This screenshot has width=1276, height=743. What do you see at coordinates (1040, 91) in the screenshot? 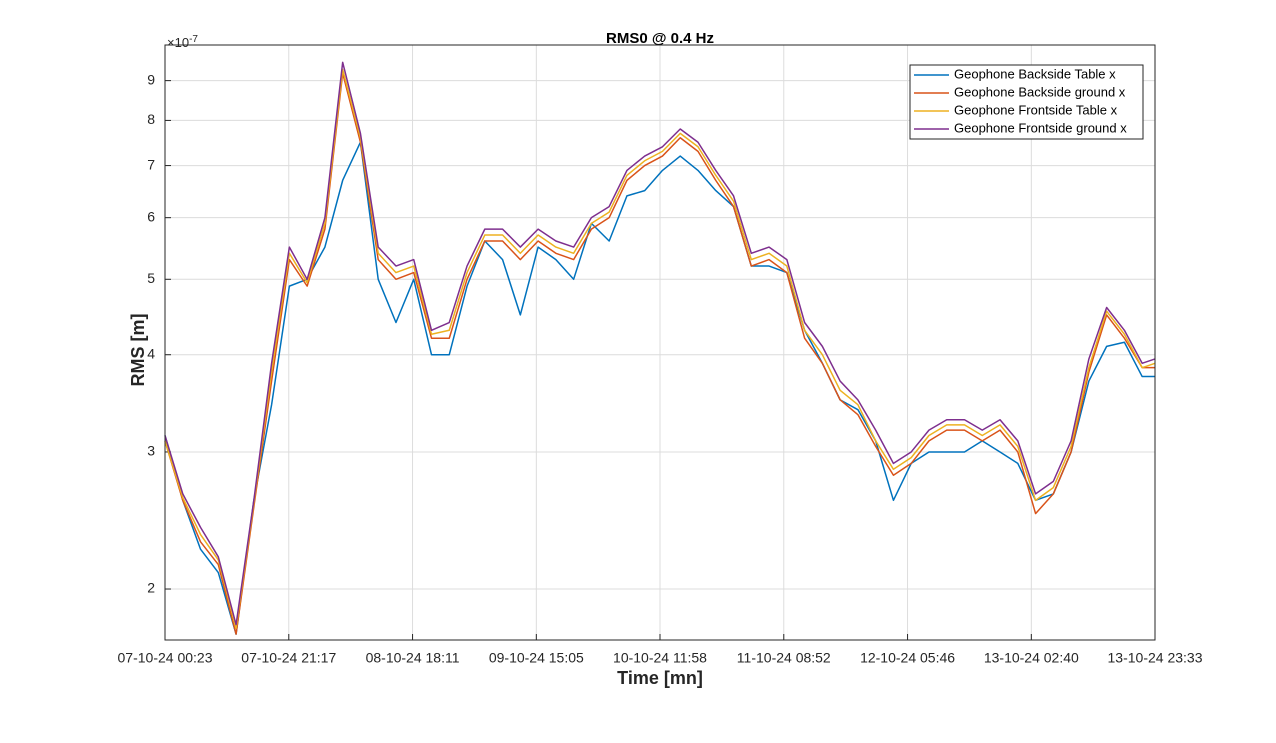
I see `legend-label: Geophone Backside ground x` at bounding box center [1040, 91].